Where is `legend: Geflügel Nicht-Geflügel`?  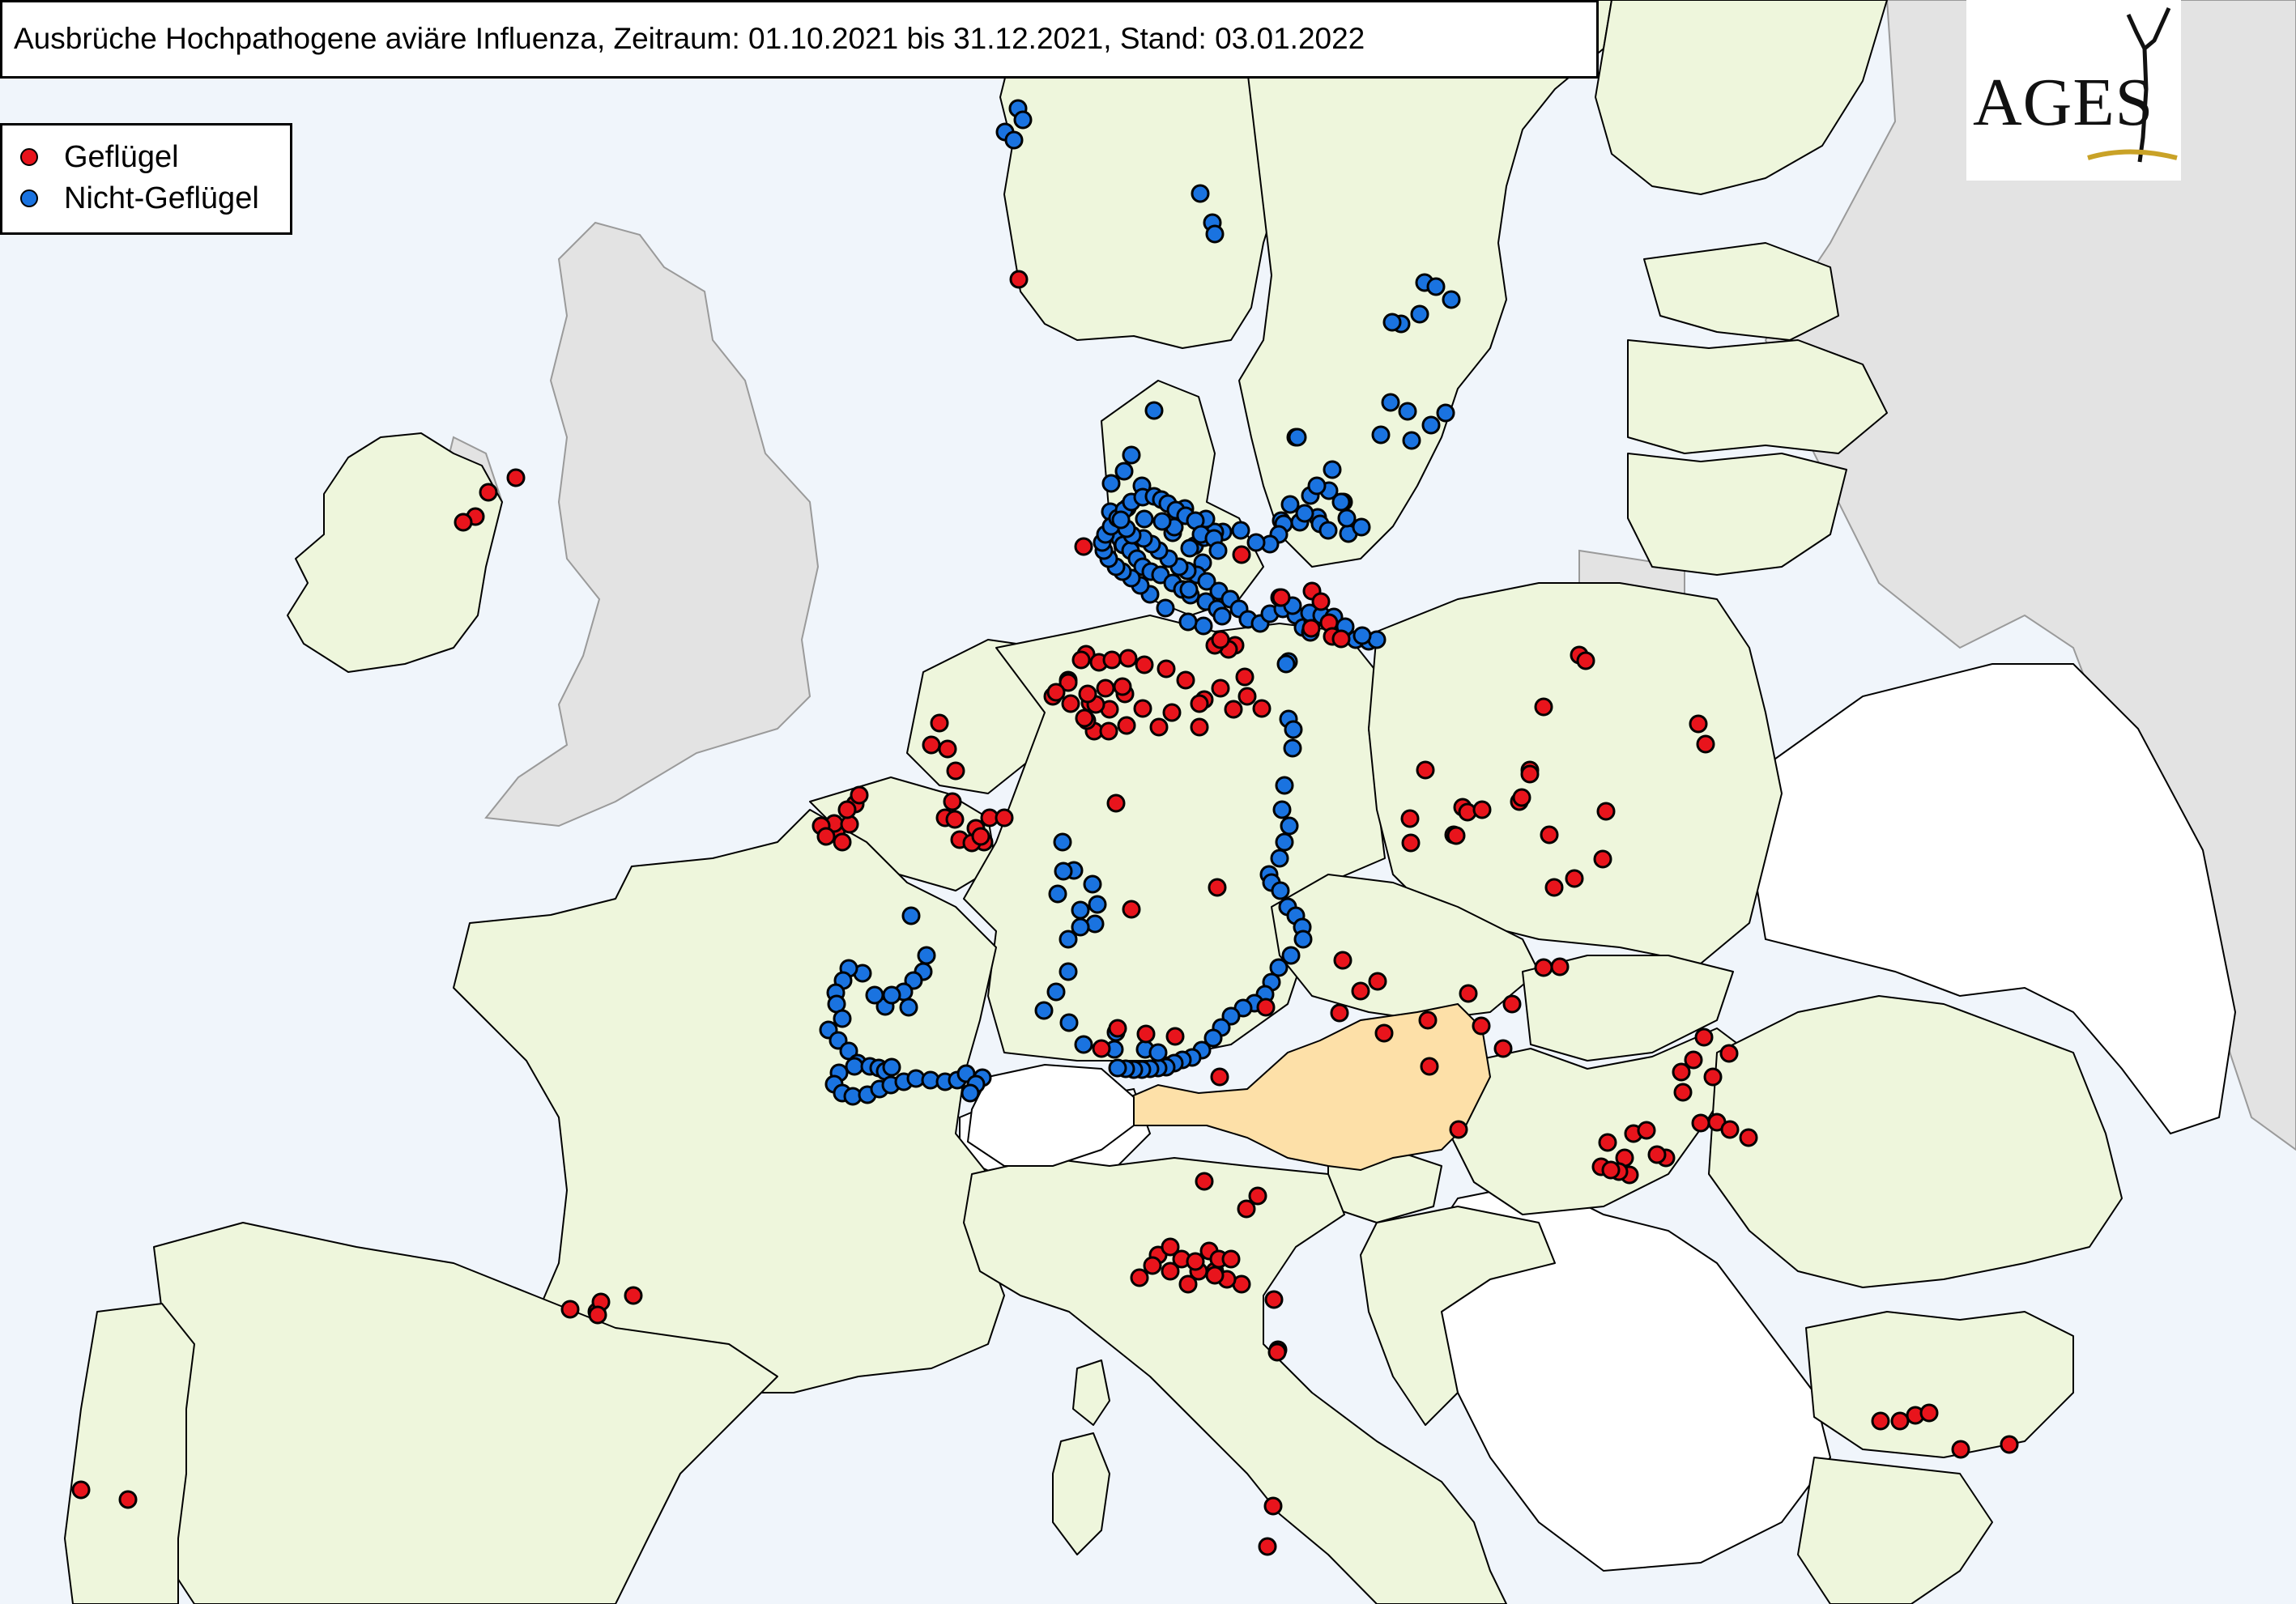 legend: Geflügel Nicht-Geflügel is located at coordinates (146, 179).